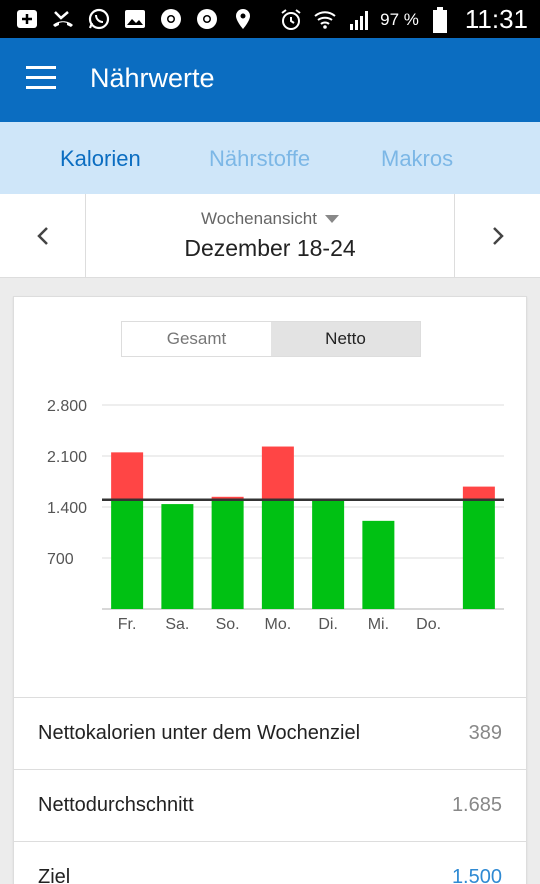  I want to click on y-tick-label: 1.400, so click(67, 508).